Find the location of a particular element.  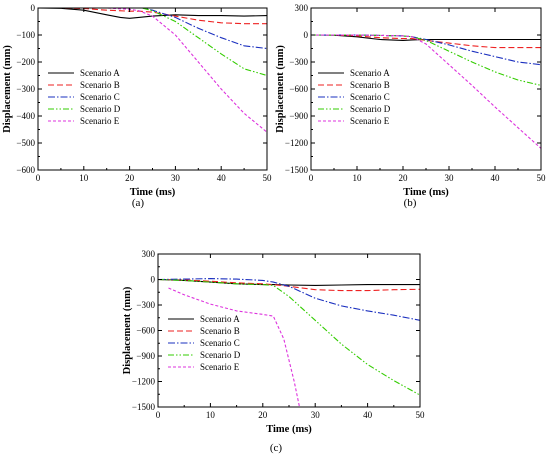

y-tick-label: −100 is located at coordinates (25, 35).